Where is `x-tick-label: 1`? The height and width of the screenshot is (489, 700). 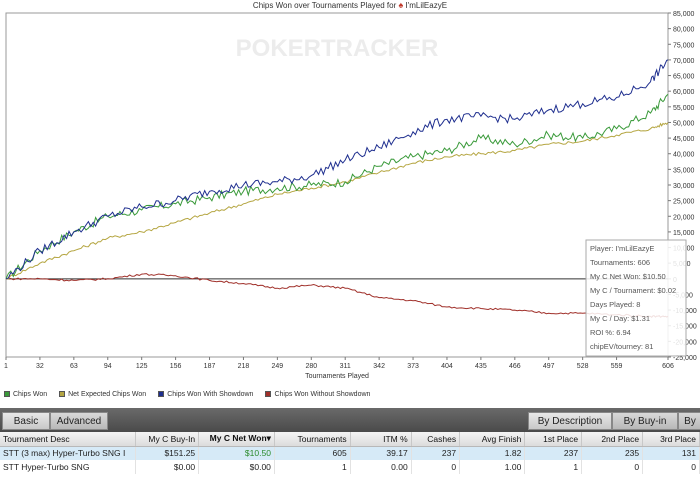
x-tick-label: 1 is located at coordinates (6, 366).